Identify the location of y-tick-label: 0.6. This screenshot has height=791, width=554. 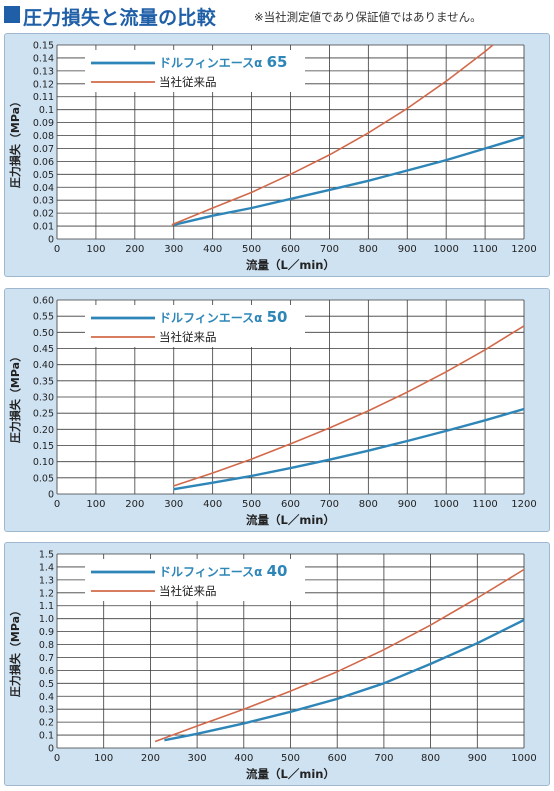
(46, 671).